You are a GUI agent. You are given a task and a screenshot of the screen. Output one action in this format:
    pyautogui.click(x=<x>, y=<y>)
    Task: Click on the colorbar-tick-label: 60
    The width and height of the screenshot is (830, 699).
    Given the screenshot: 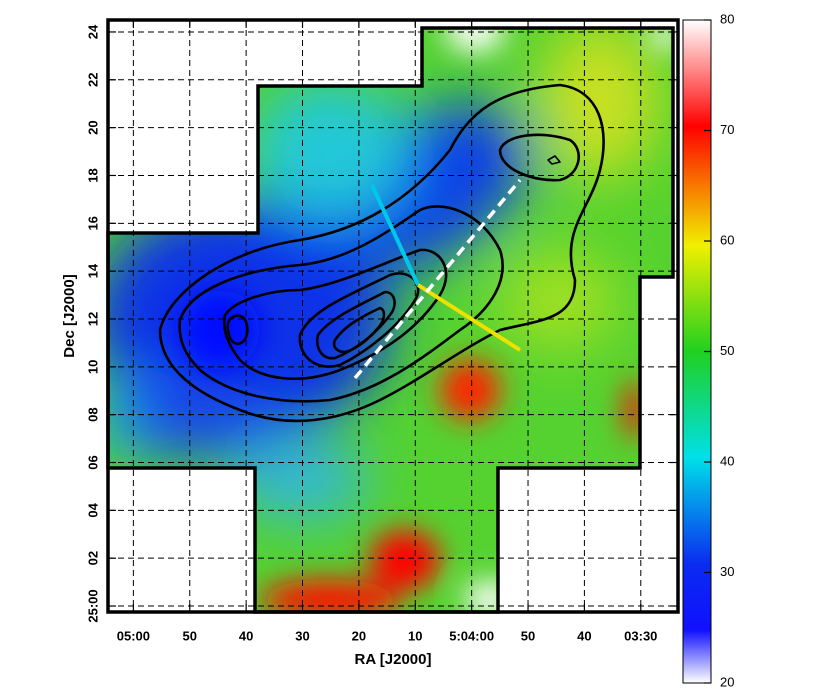 What is the action you would take?
    pyautogui.click(x=727, y=239)
    